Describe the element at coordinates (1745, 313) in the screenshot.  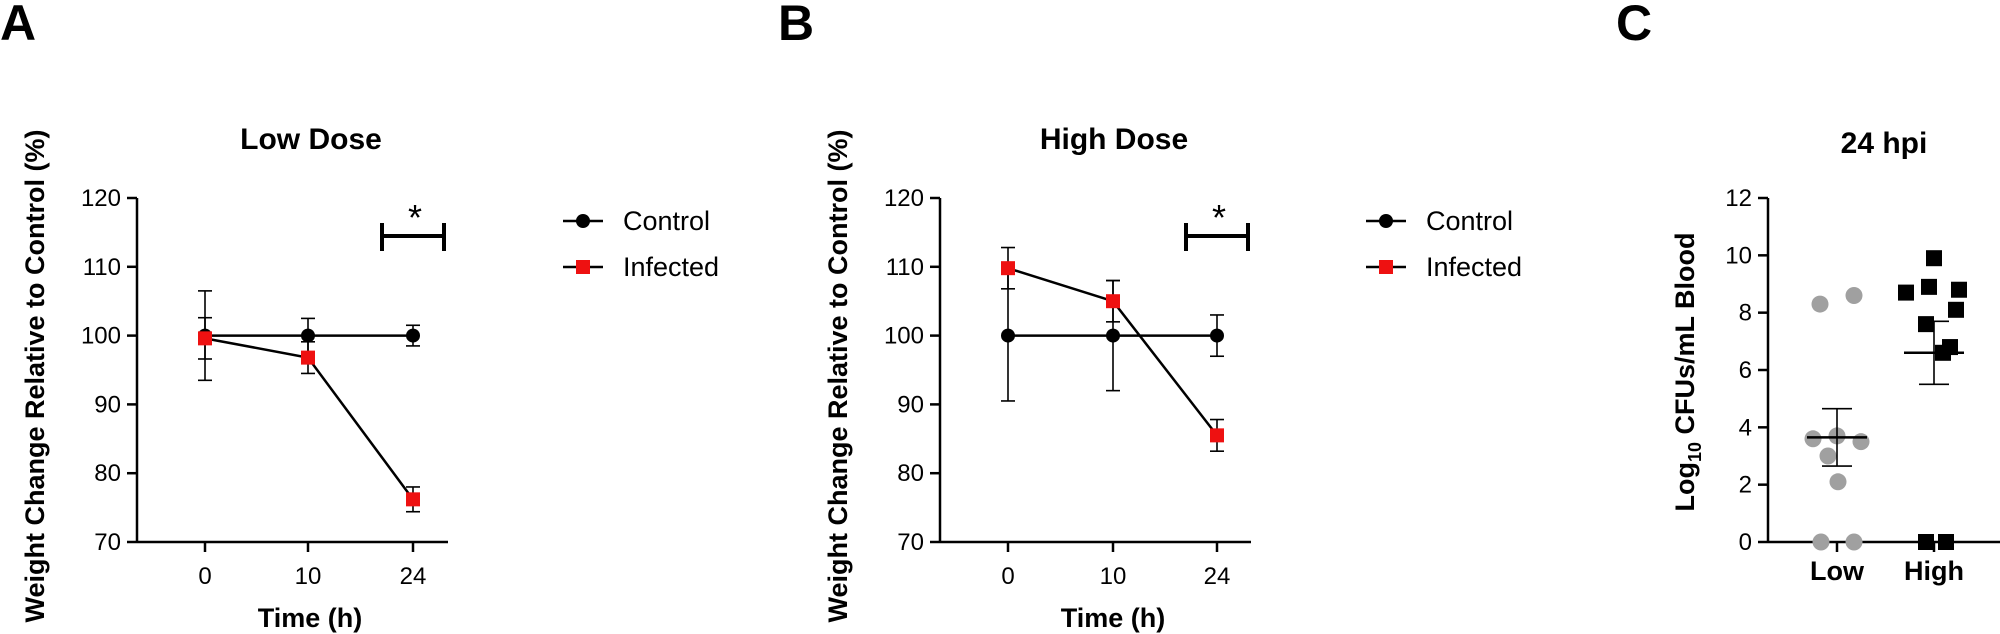
I see `y-tick-label: 8` at that location.